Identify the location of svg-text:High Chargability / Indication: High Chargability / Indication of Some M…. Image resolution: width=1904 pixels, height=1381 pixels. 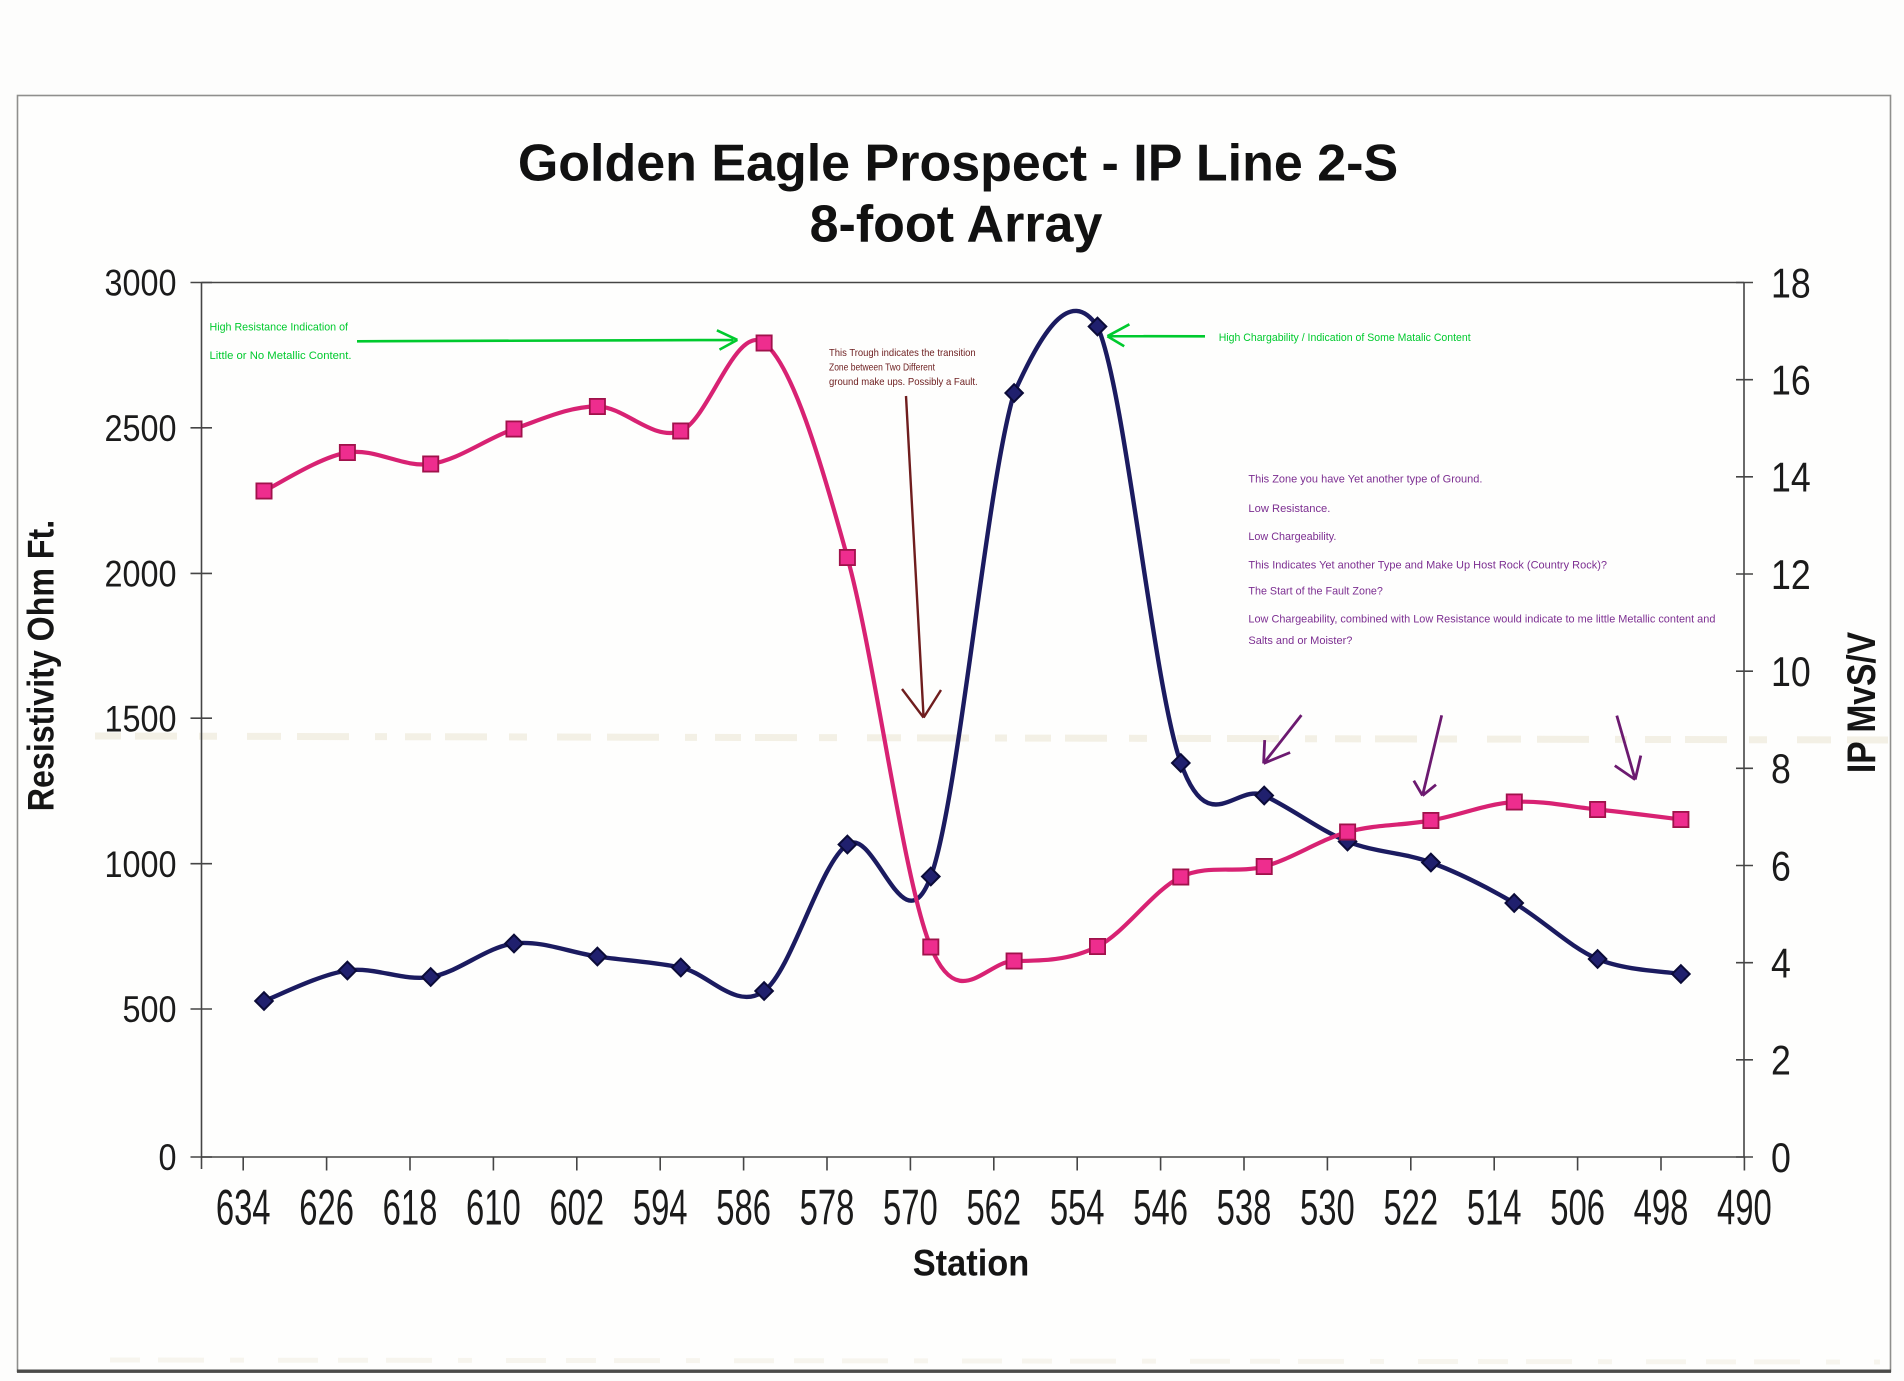
(1345, 338).